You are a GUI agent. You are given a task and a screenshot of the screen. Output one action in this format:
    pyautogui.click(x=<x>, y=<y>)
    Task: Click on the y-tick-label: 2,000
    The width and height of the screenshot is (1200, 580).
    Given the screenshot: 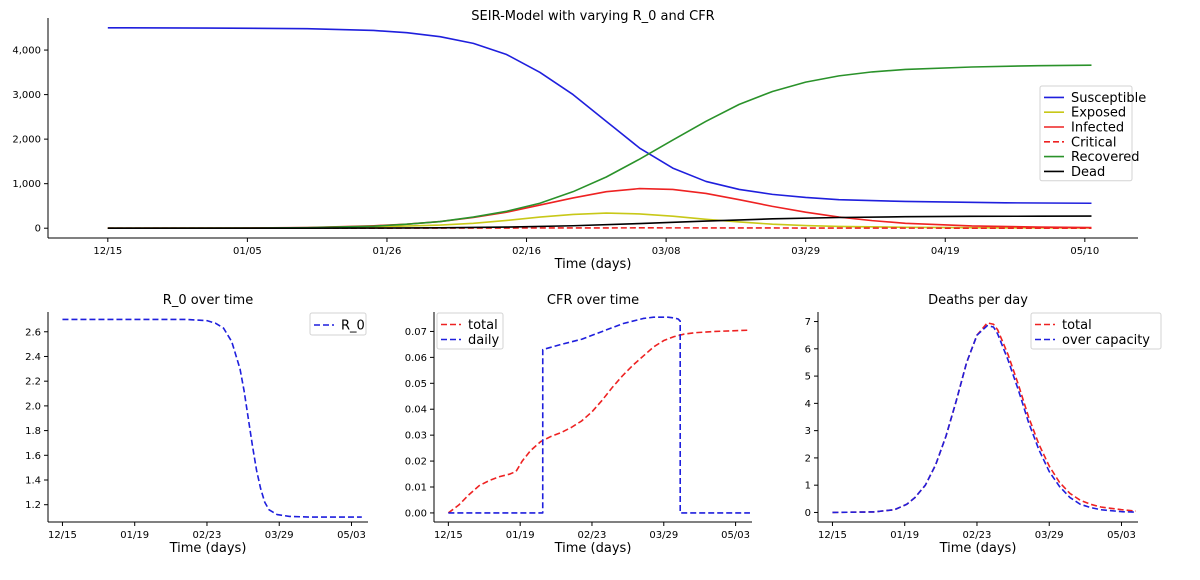 What is the action you would take?
    pyautogui.click(x=26, y=140)
    